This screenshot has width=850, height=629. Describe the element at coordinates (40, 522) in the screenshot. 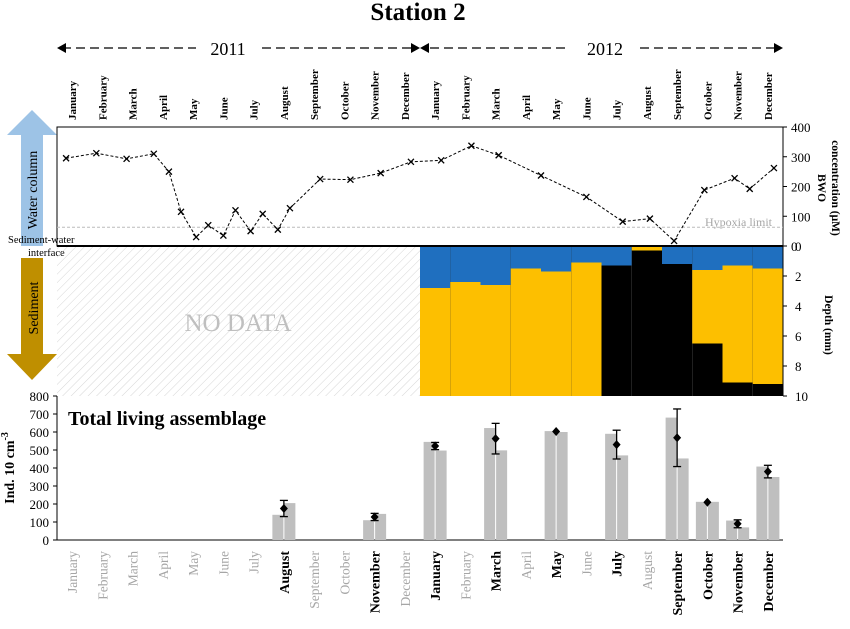

I see `assemblage-y-tick-label: 100` at that location.